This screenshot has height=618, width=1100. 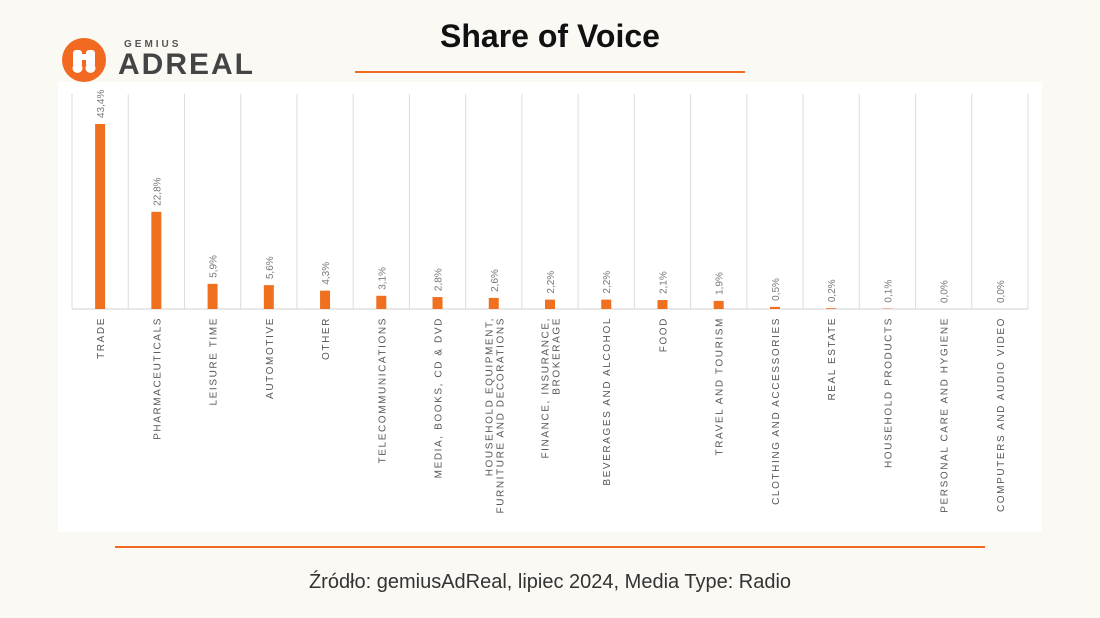 I want to click on category-label: FINANCE, INSURANCE,, so click(x=546, y=388).